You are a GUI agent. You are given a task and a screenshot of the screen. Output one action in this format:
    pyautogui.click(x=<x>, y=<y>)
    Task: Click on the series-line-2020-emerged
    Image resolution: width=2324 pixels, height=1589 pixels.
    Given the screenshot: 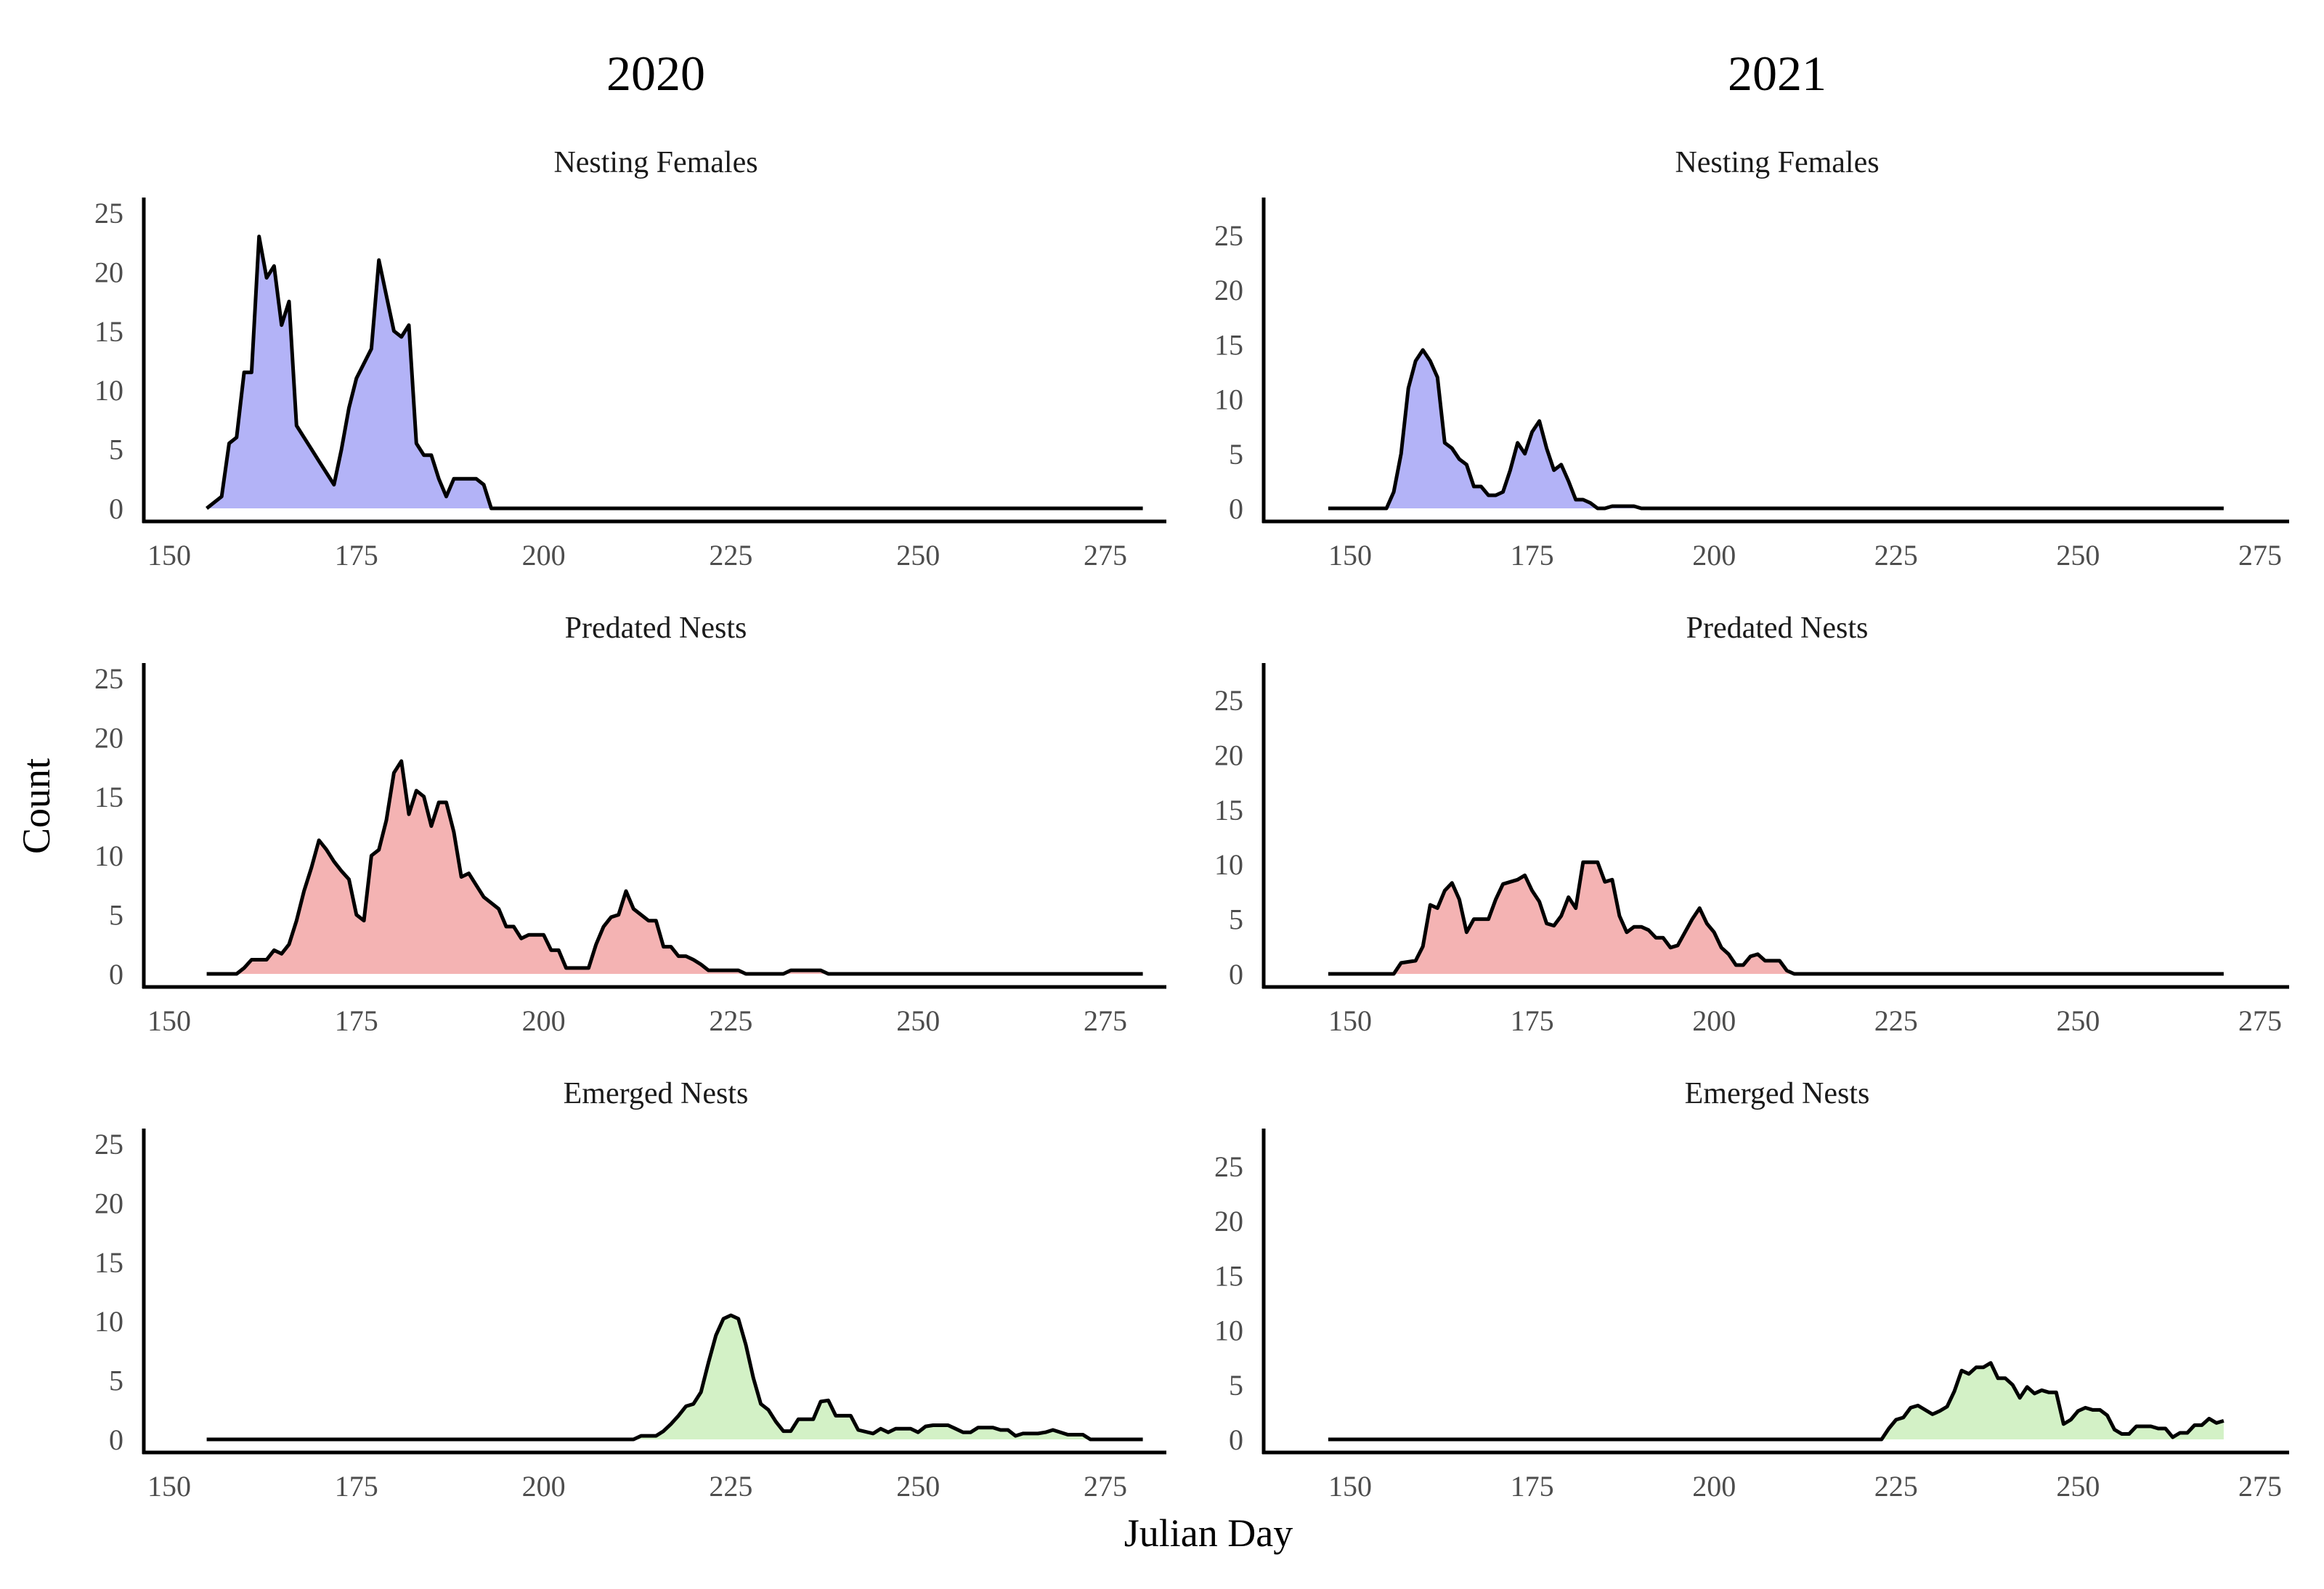 What is the action you would take?
    pyautogui.click(x=674, y=1377)
    